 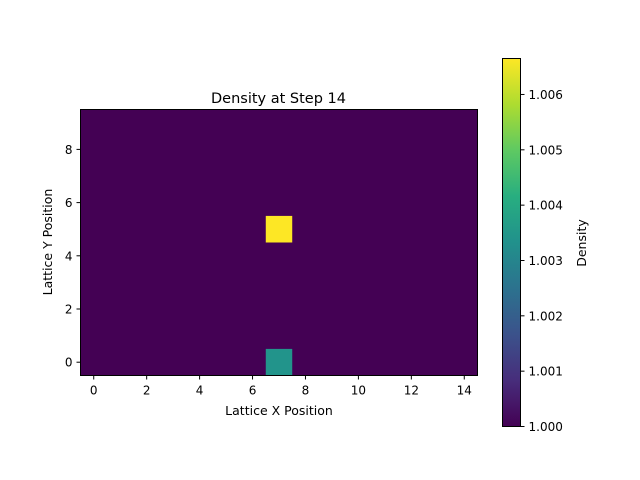 What do you see at coordinates (546, 261) in the screenshot?
I see `colorbar-tick-label: 1.003` at bounding box center [546, 261].